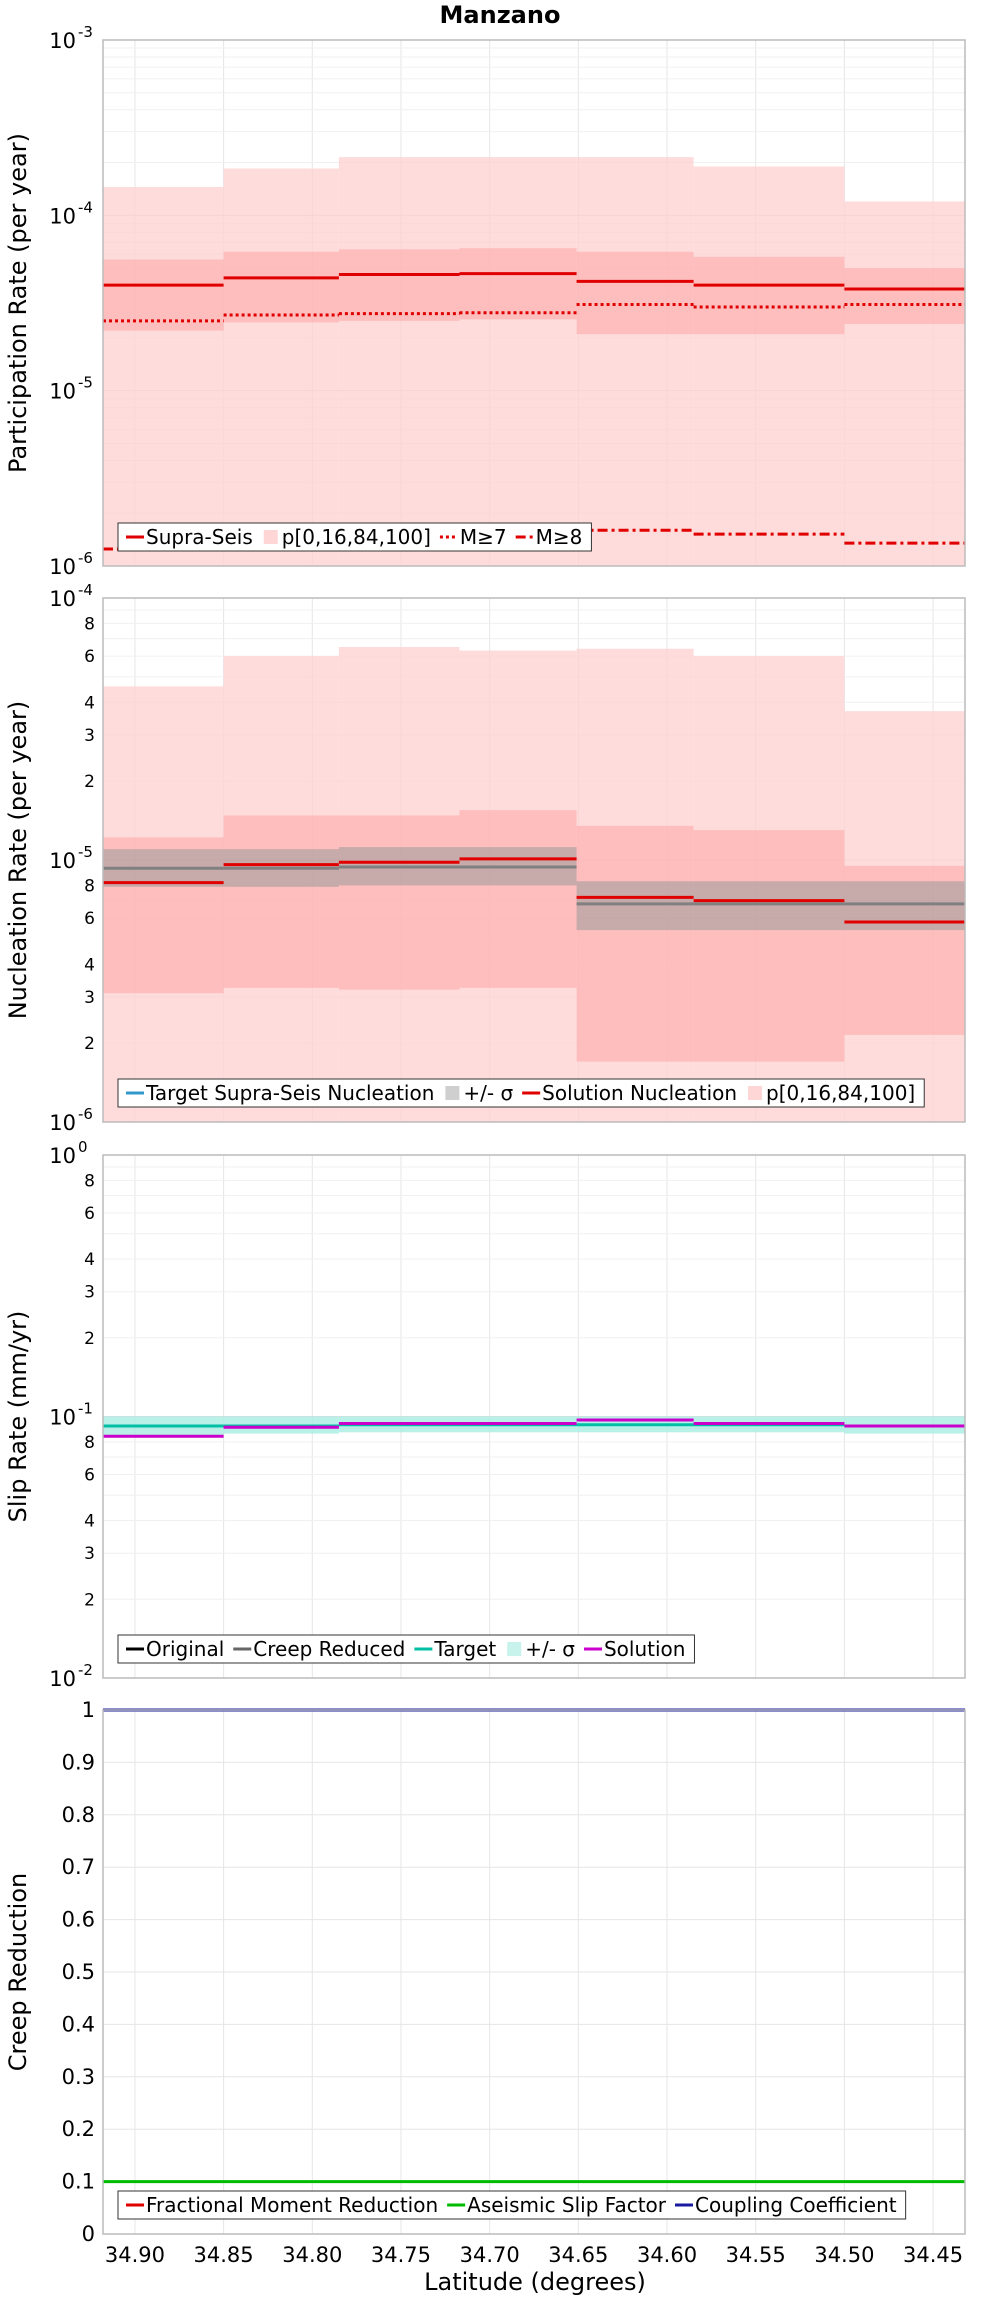 The height and width of the screenshot is (2300, 1000). Describe the element at coordinates (18, 1417) in the screenshot. I see `y-axis-label: Slip Rate (mm/yr)` at that location.